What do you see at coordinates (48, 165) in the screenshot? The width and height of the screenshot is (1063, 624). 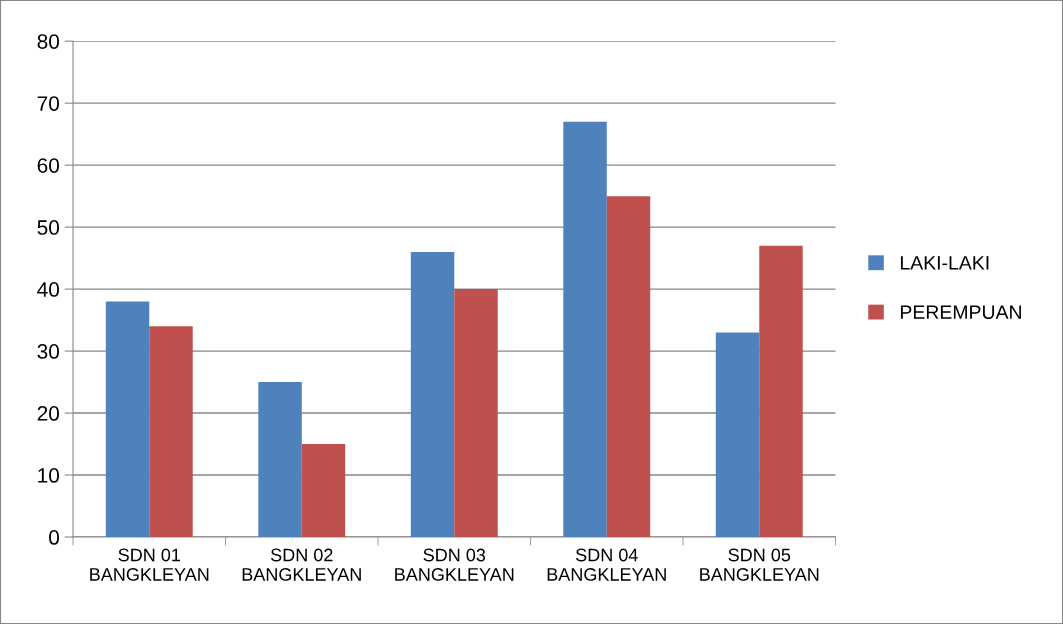 I see `y-tick-label: 60` at bounding box center [48, 165].